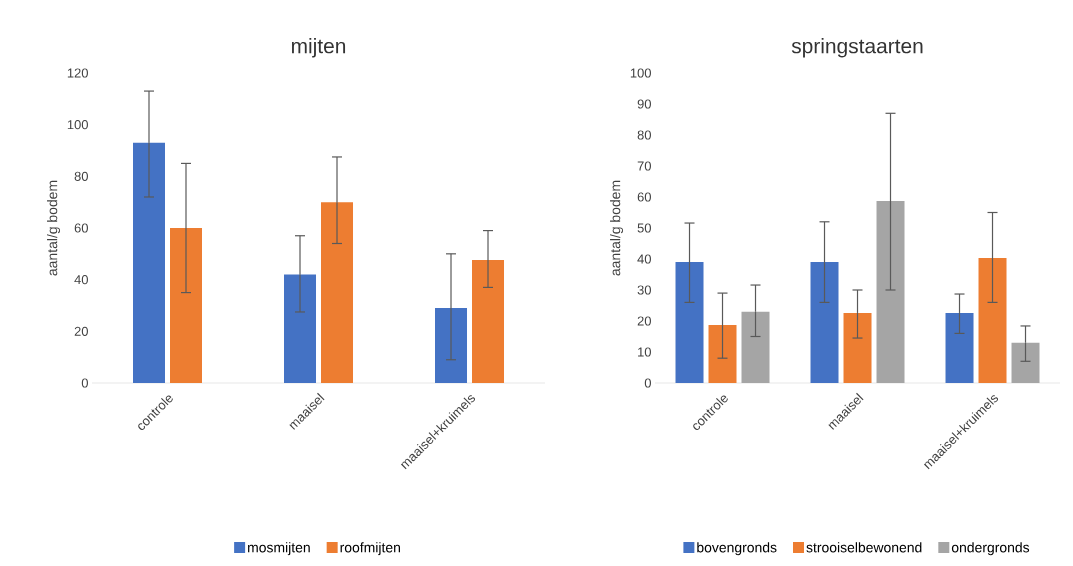 This screenshot has height=566, width=1073. What do you see at coordinates (857, 48) in the screenshot?
I see `chart-title: springstaarten` at bounding box center [857, 48].